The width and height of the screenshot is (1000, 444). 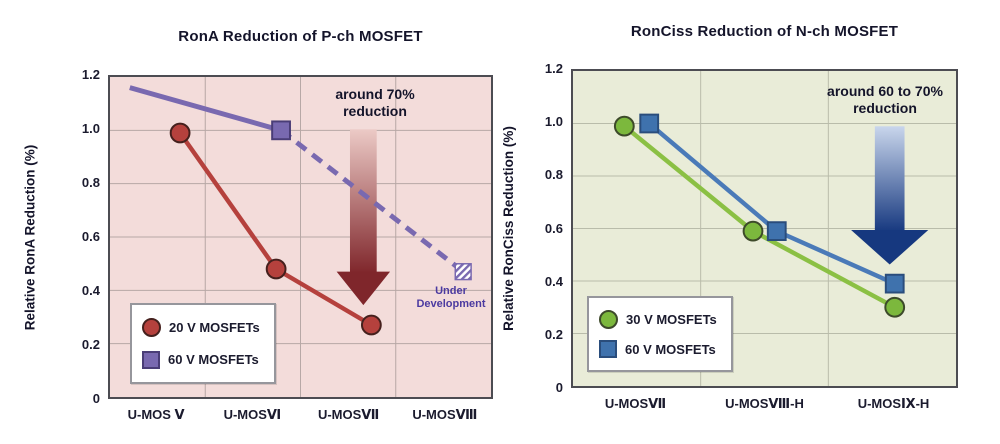 I want to click on x-tick-label: U-MOSⅧ-H, so click(x=764, y=403).